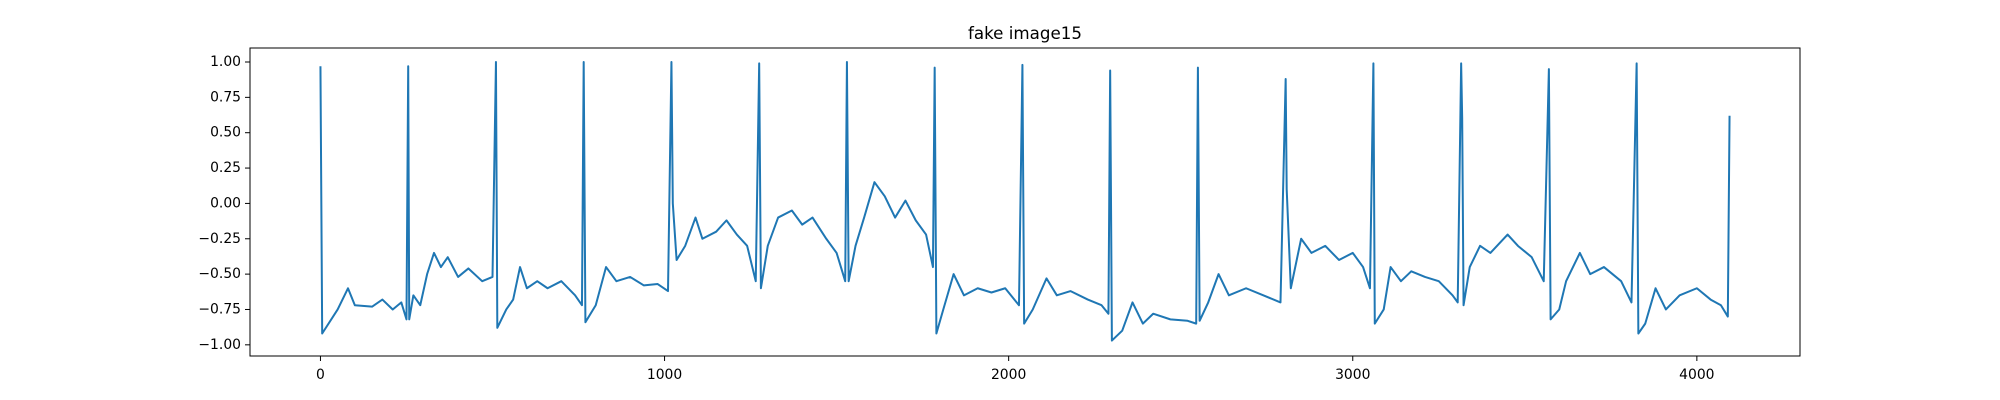  I want to click on y-tick-label: −0.50, so click(219, 274).